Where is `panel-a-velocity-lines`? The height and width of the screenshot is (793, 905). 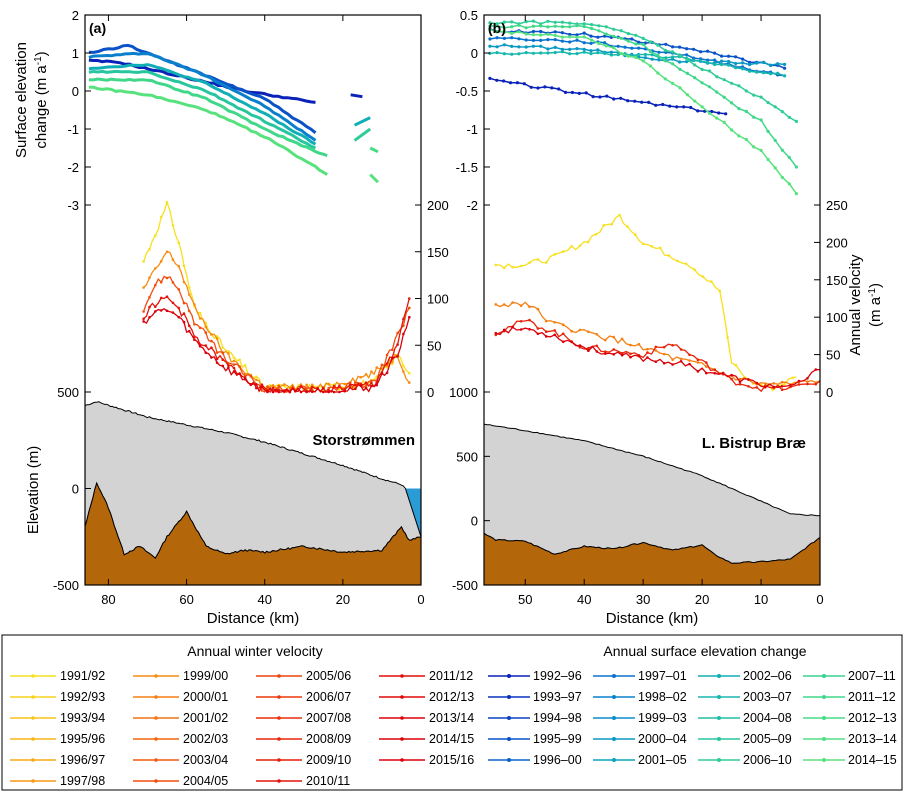
panel-a-velocity-lines is located at coordinates (276, 297).